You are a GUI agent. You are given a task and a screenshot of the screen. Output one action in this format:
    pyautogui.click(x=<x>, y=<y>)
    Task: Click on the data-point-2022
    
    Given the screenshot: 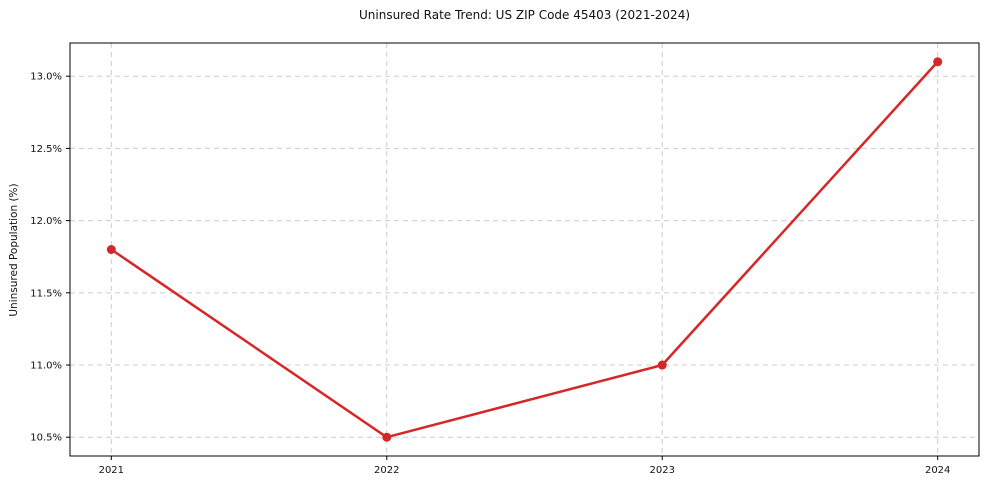 What is the action you would take?
    pyautogui.click(x=387, y=437)
    